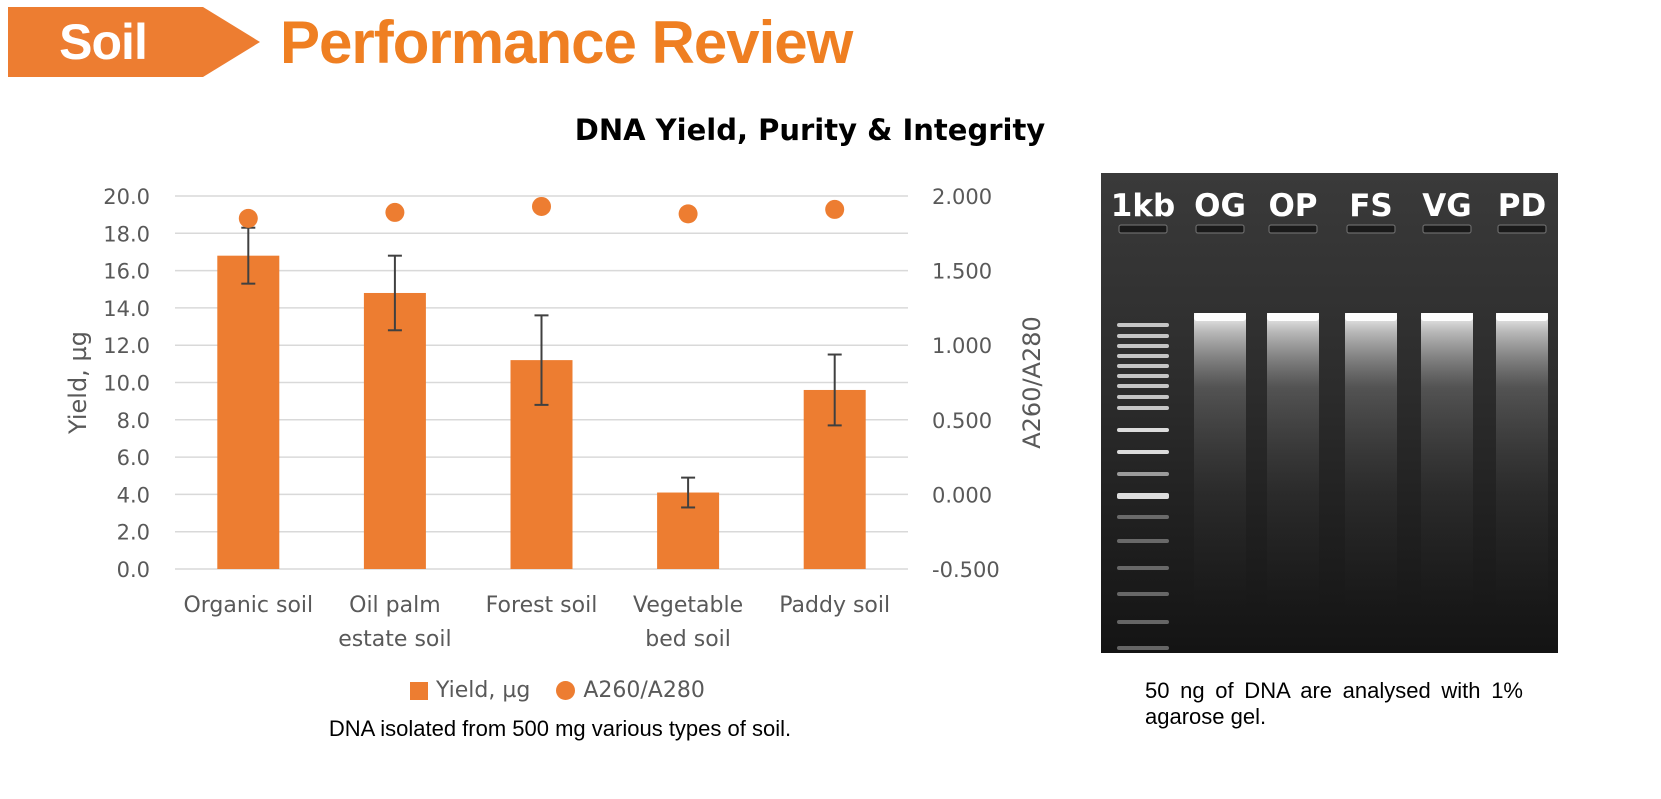 This screenshot has height=799, width=1661. I want to click on y2-tick-label: 0.000, so click(962, 495).